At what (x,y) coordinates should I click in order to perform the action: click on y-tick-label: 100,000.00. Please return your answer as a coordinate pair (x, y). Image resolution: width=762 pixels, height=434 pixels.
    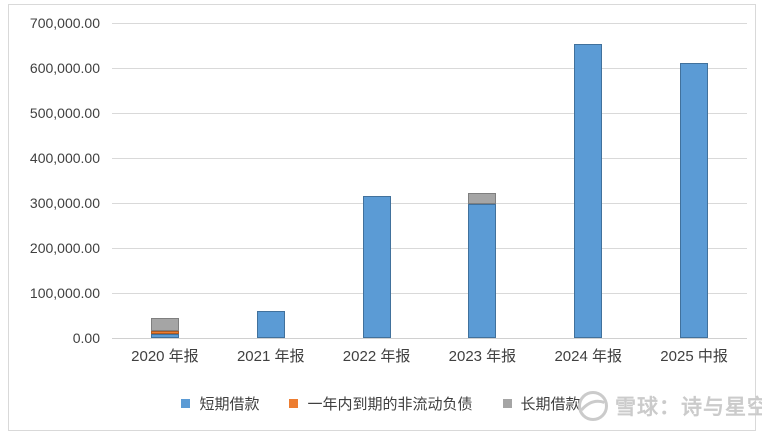
    Looking at the image, I should click on (64, 293).